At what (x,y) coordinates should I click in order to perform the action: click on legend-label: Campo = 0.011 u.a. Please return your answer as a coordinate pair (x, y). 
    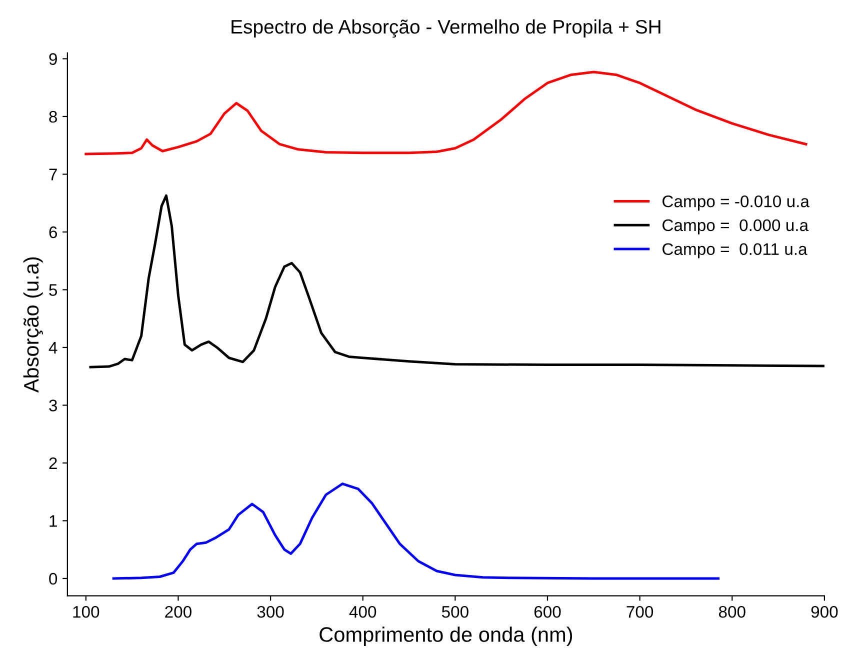
    Looking at the image, I should click on (735, 250).